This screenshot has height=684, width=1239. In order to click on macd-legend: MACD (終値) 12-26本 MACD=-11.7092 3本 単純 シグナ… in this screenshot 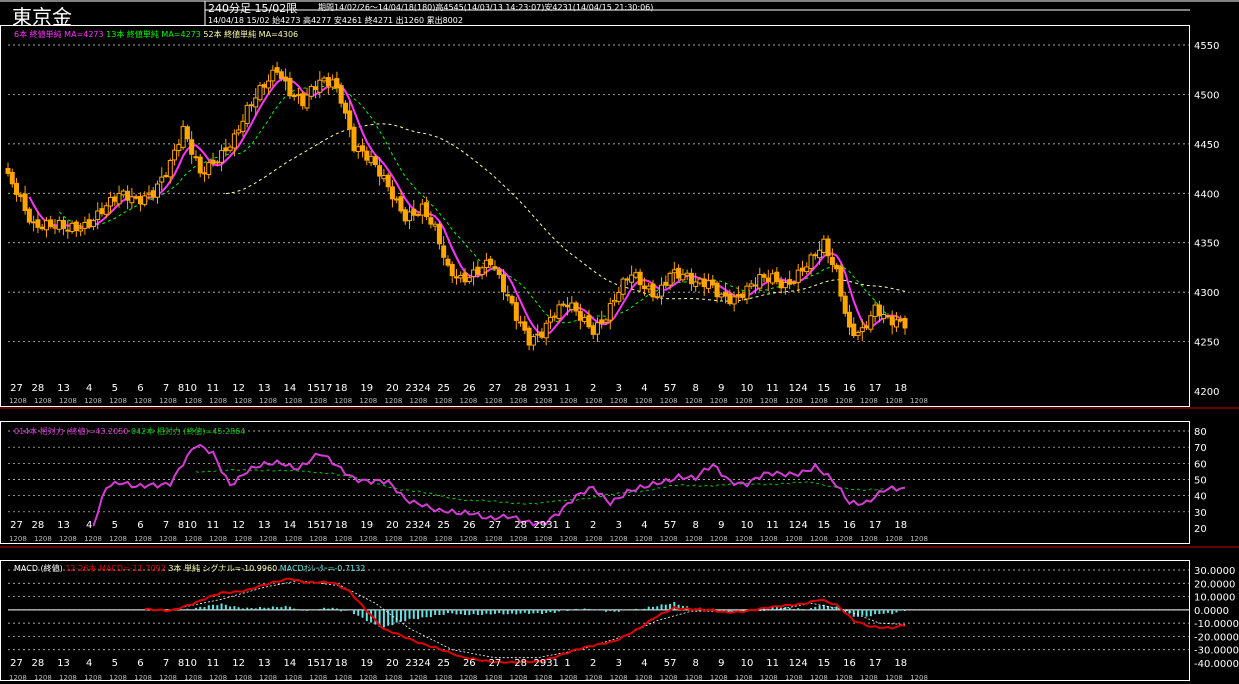, I will do `click(189, 568)`.